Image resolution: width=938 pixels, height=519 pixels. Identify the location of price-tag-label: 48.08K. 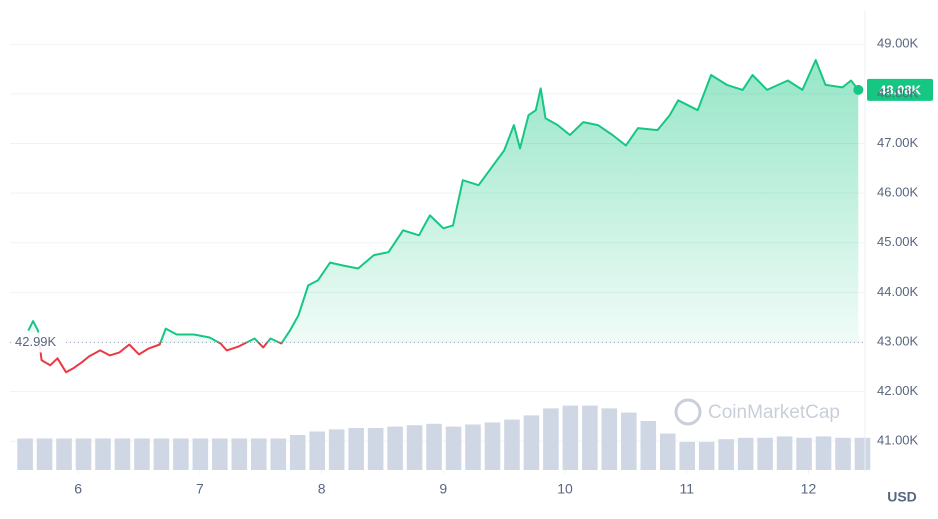
(900, 89).